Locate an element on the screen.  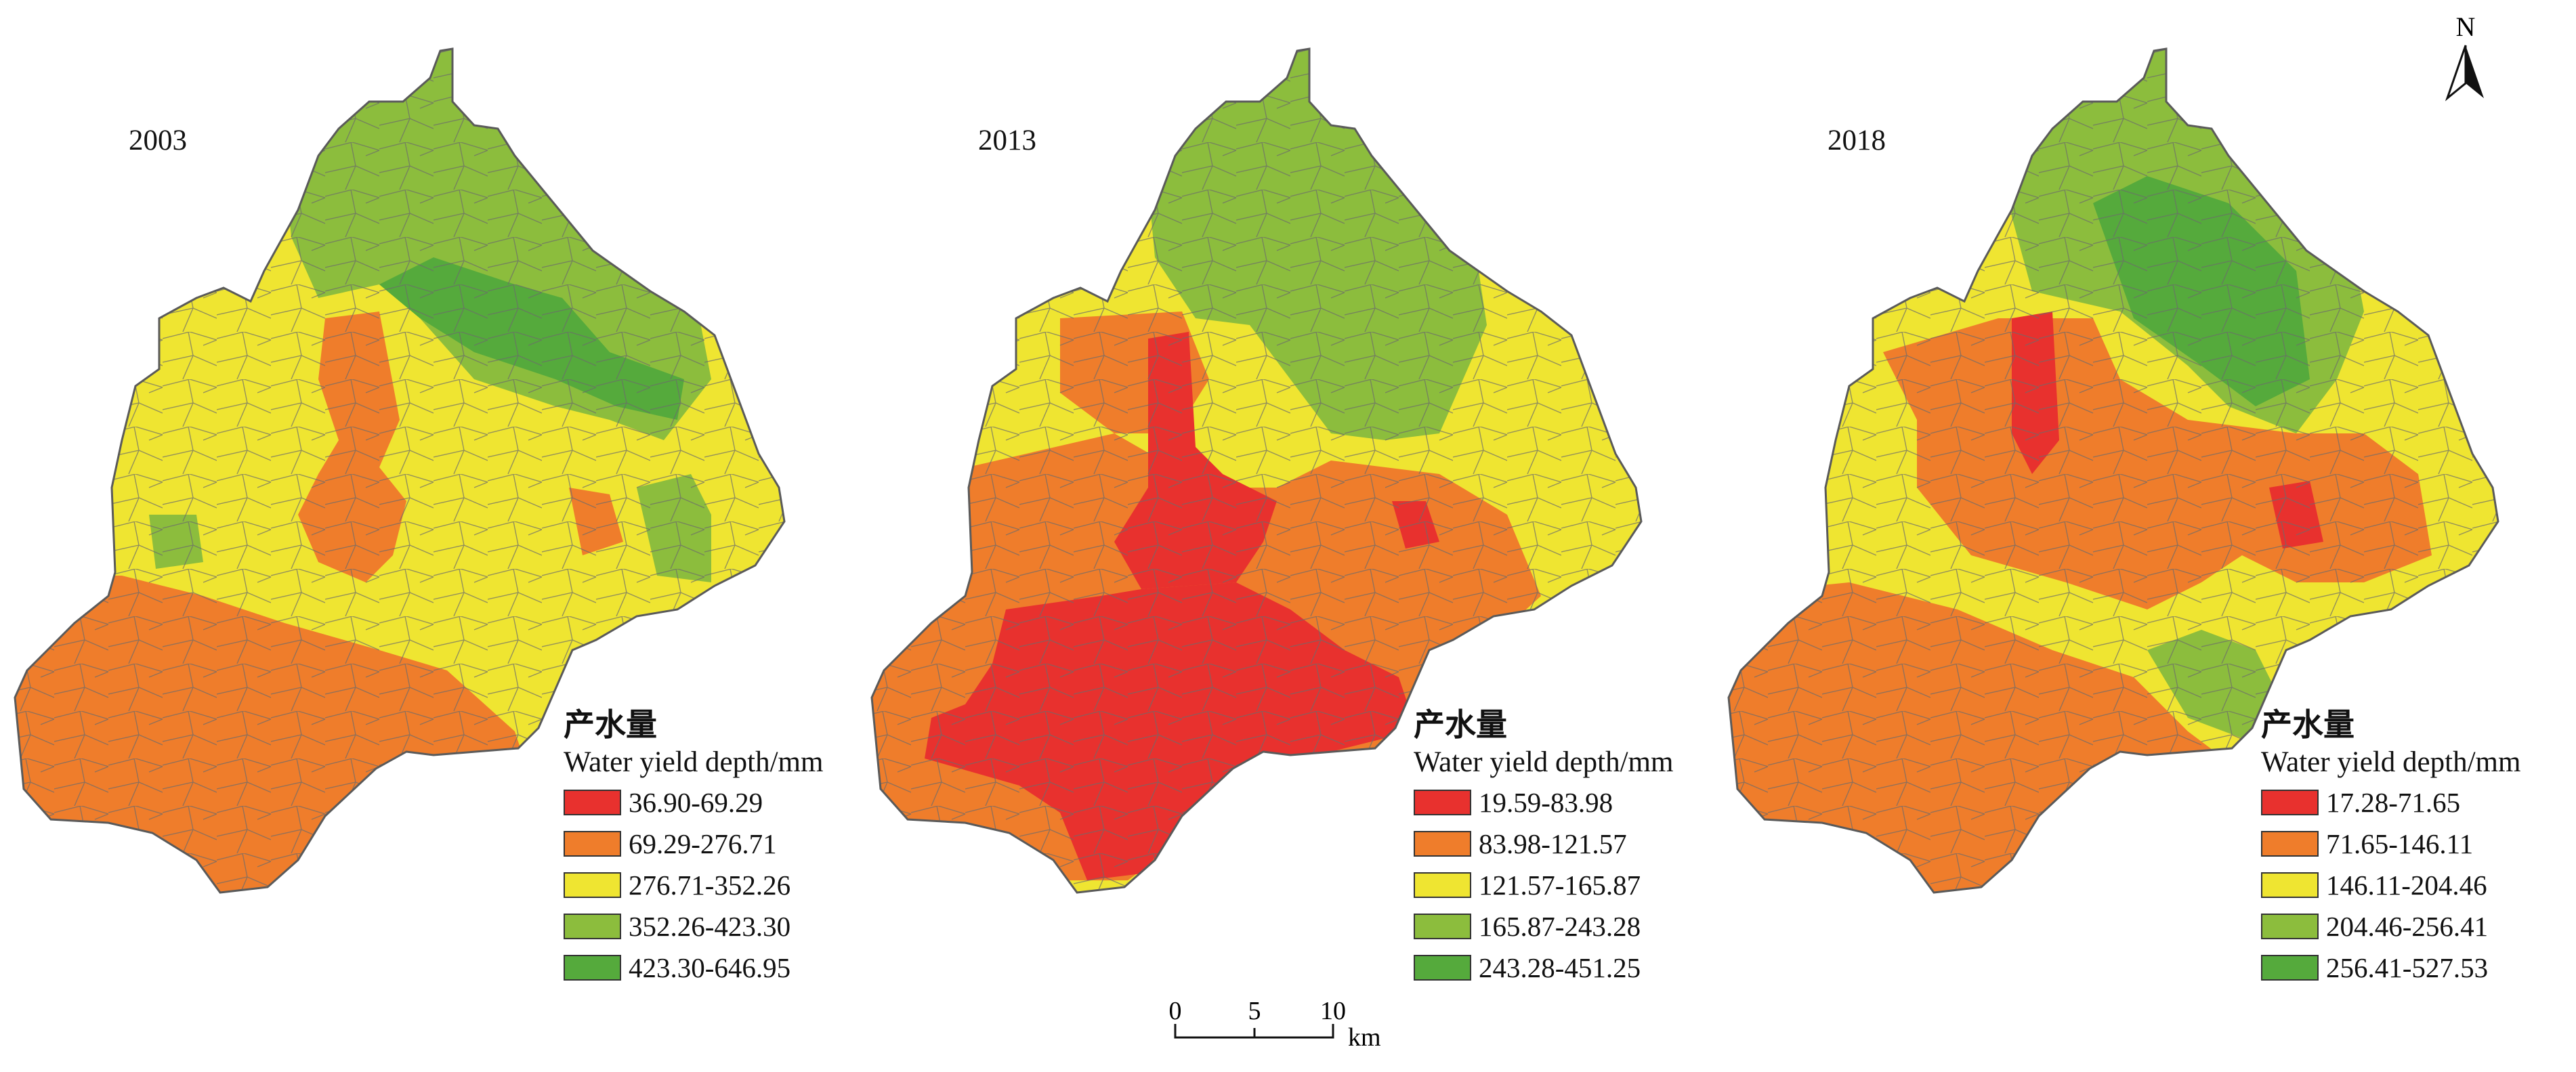
legend-item: 83.98-121.57 is located at coordinates (1604, 844).